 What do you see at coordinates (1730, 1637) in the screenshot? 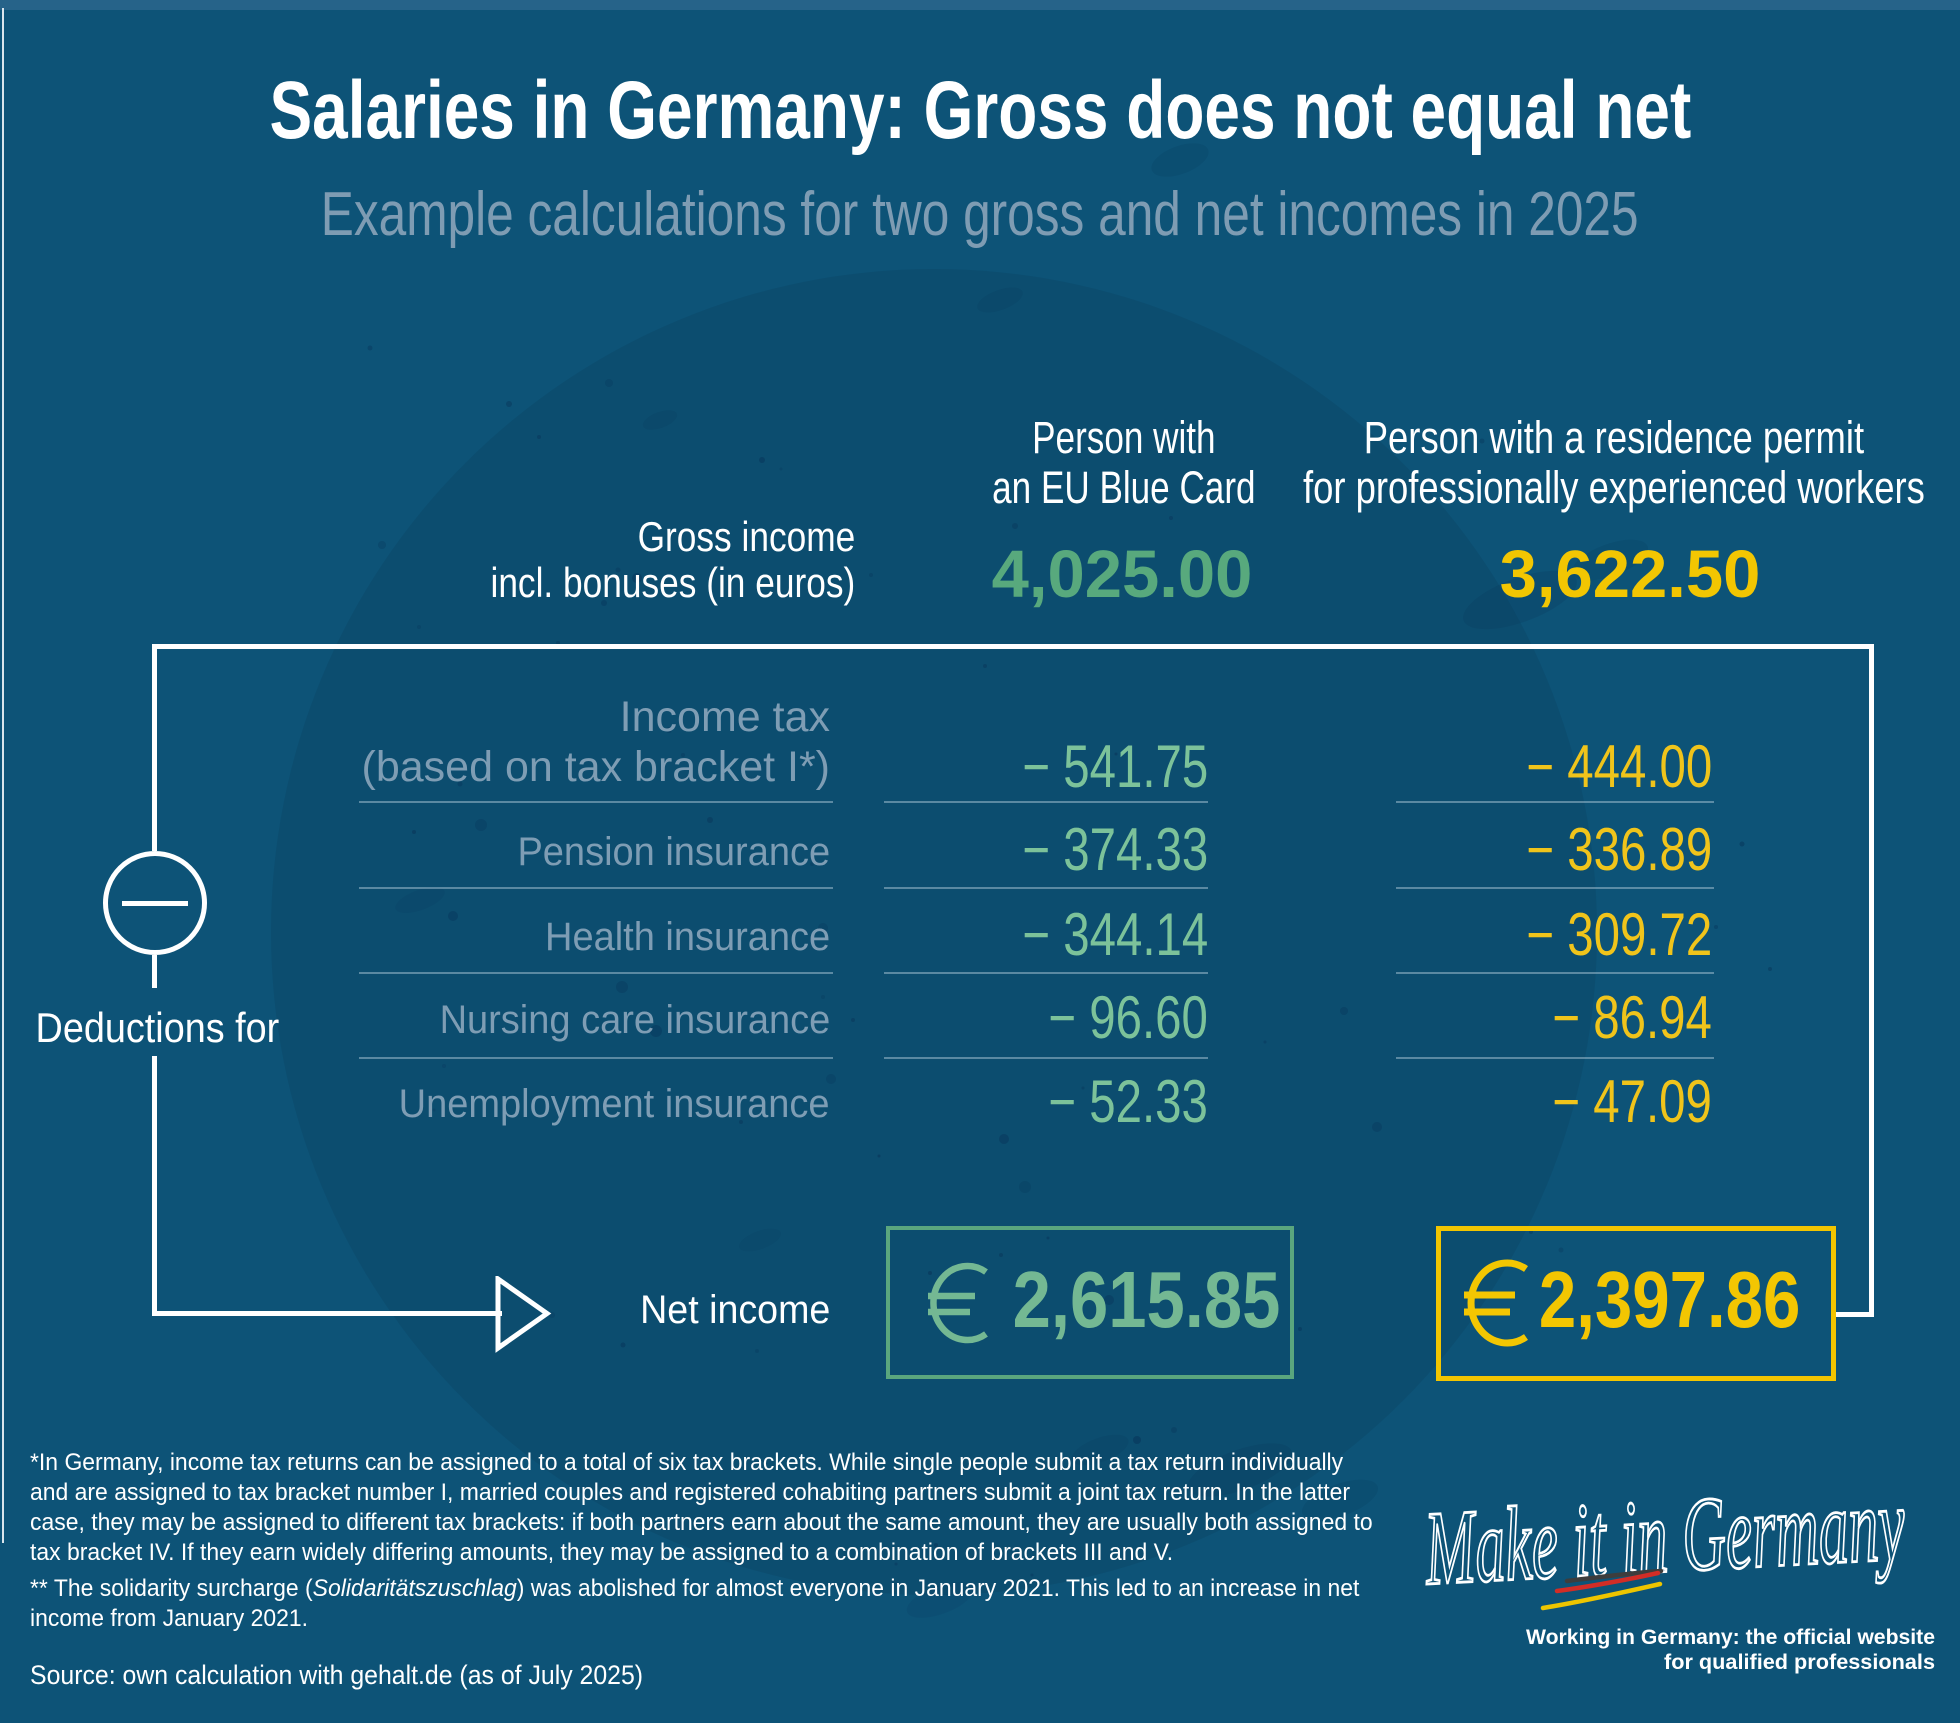
I see `svg-text:Working in Germany: the offici: Working in Germany: the official website` at bounding box center [1730, 1637].